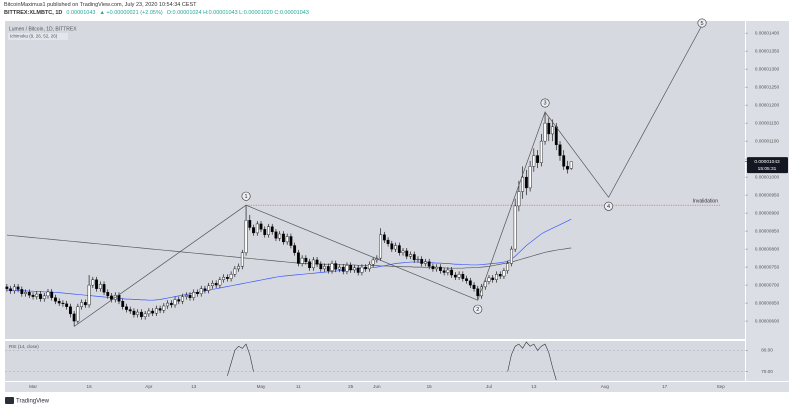 This screenshot has height=407, width=789. I want to click on x-tick-label: 25, so click(351, 386).